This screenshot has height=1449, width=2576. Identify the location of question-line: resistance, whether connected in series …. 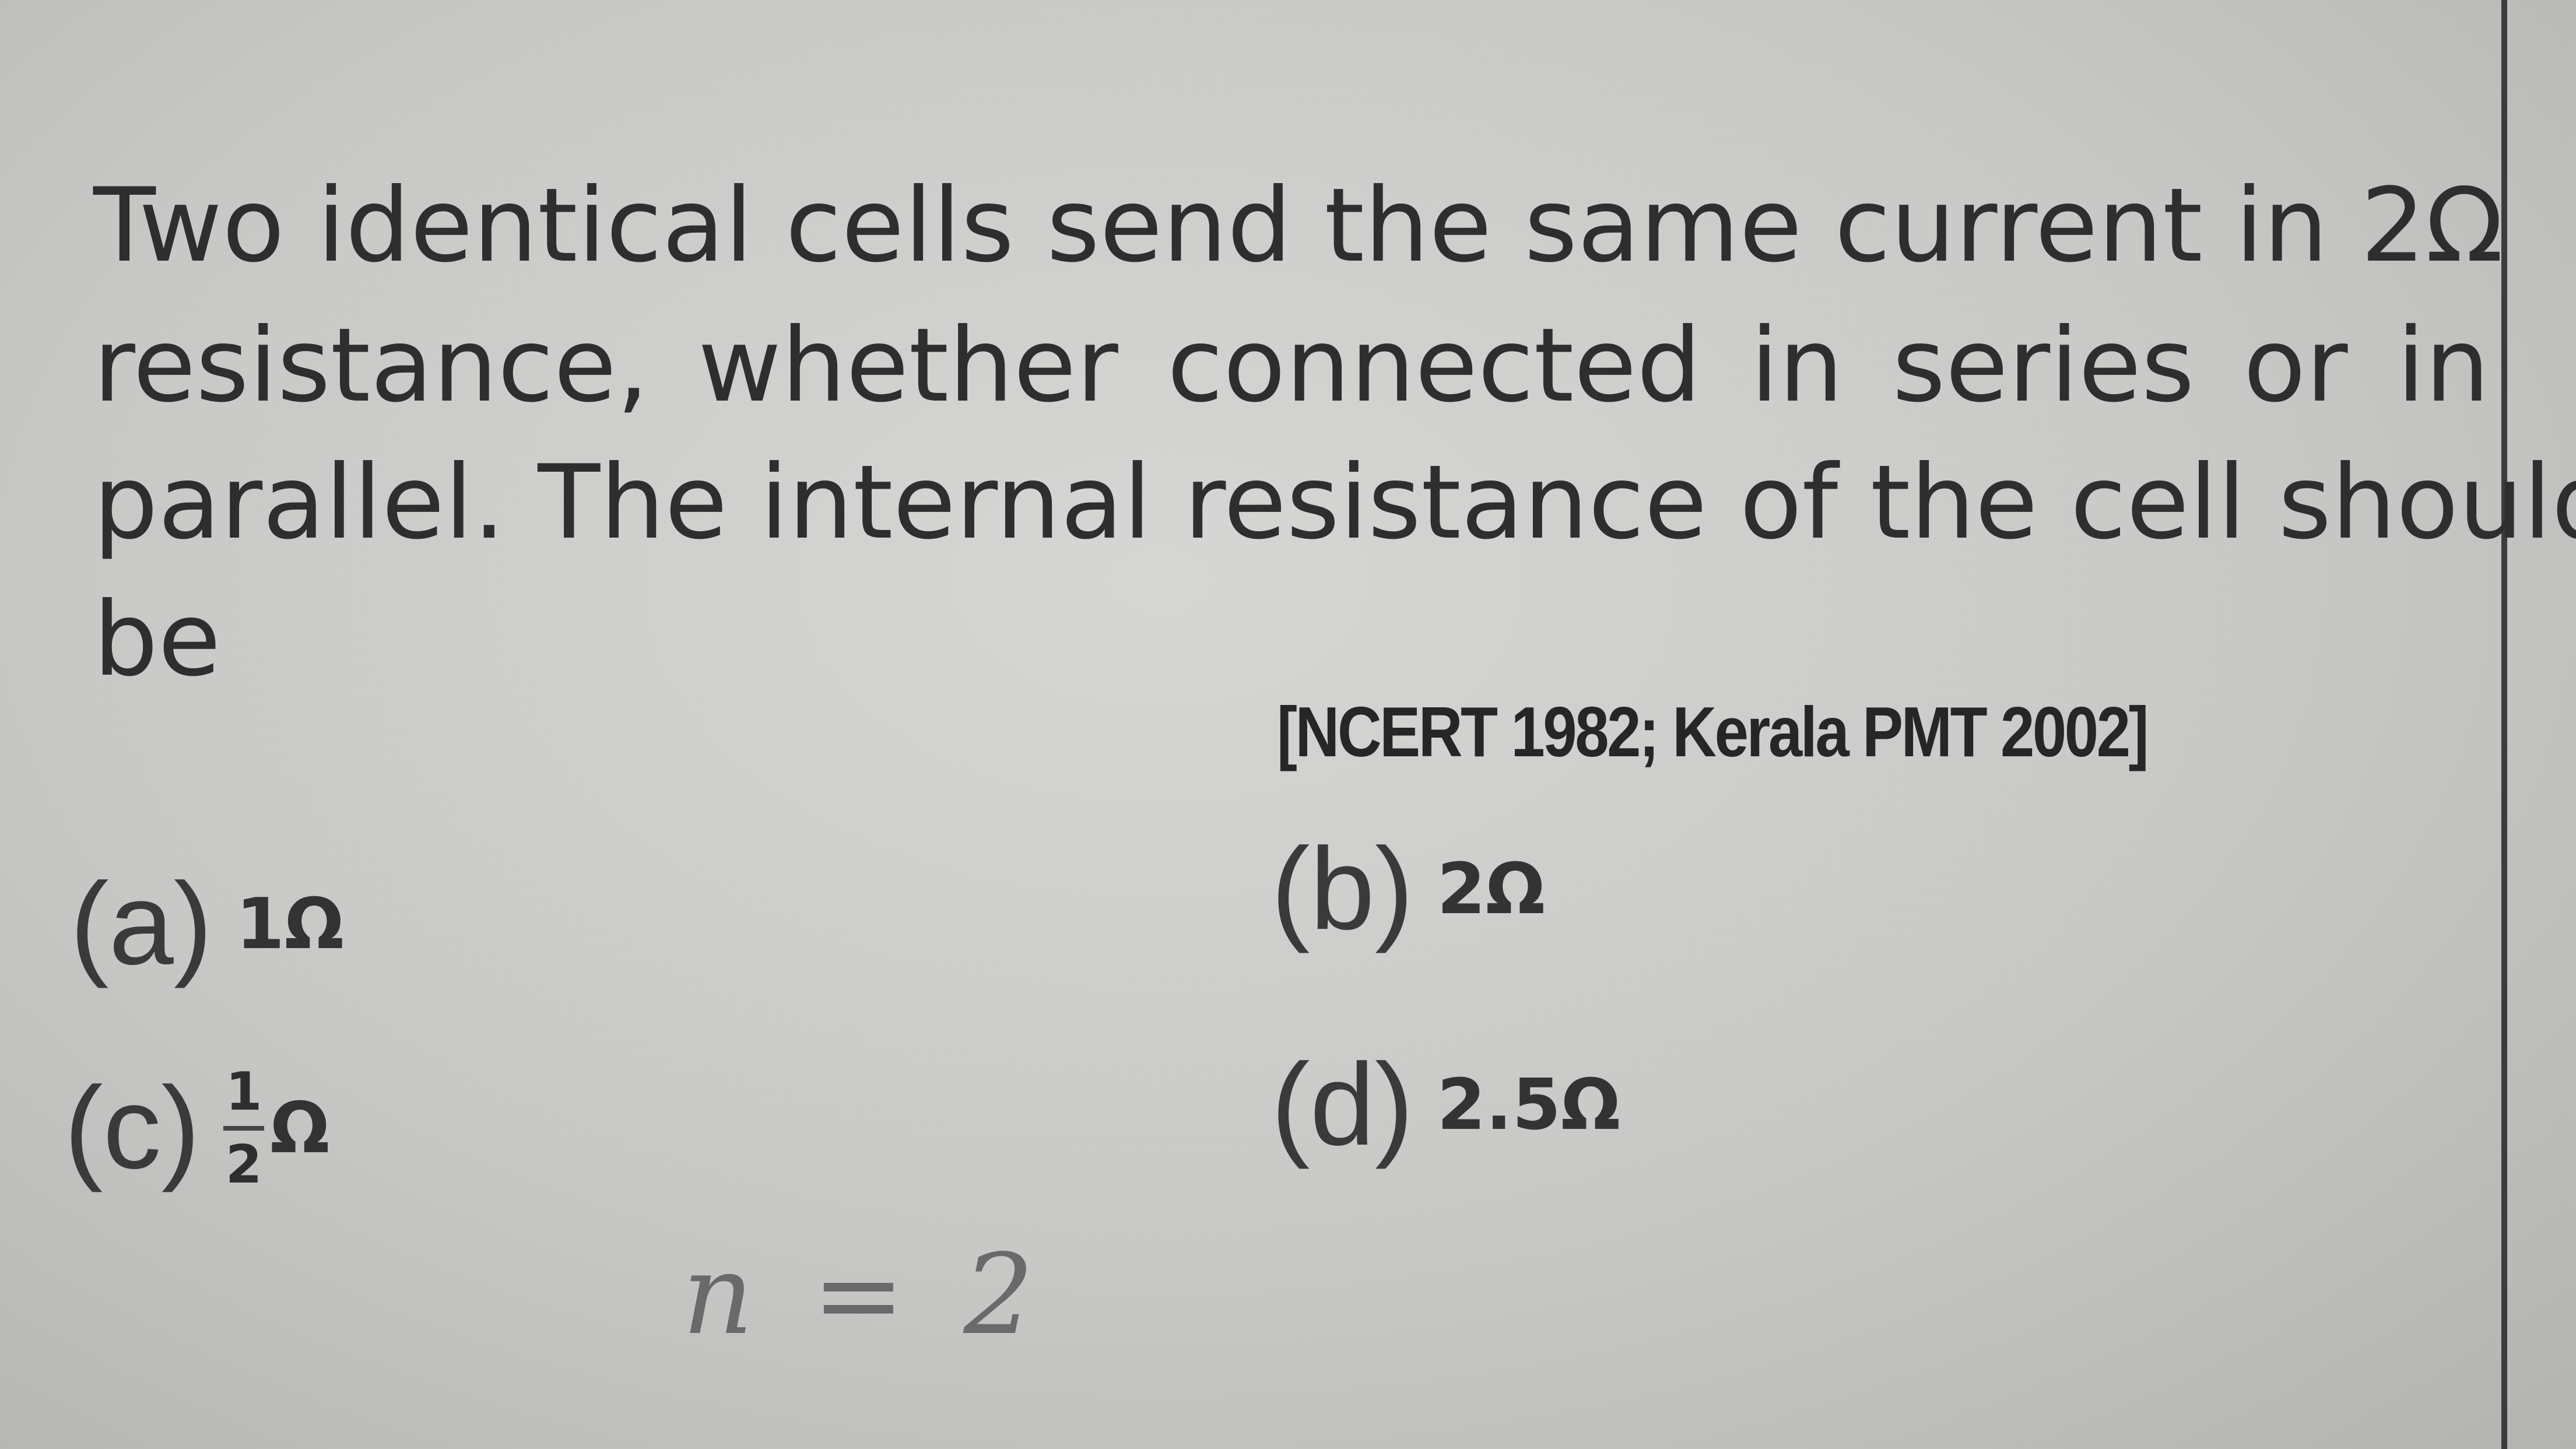
(1291, 366).